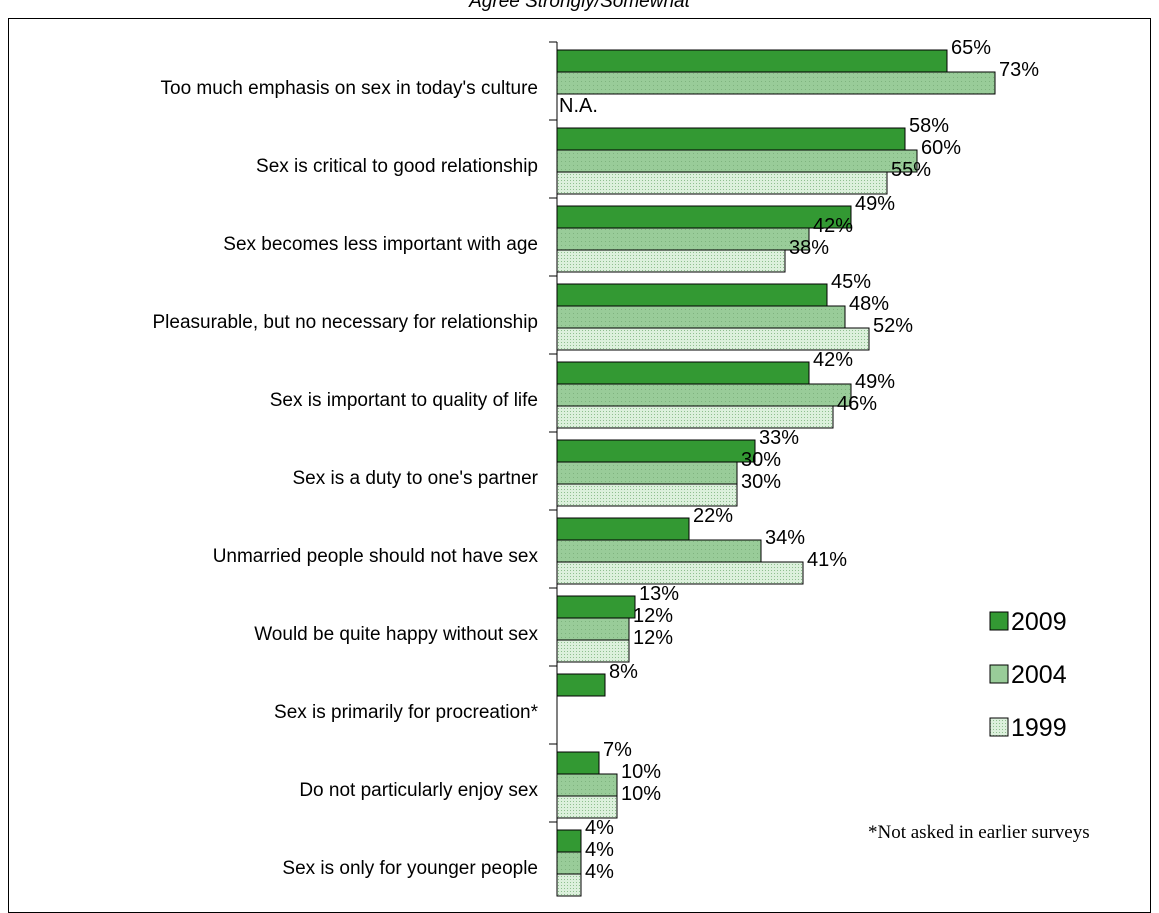 This screenshot has width=1159, height=913. What do you see at coordinates (857, 404) in the screenshot?
I see `data-label: 46%` at bounding box center [857, 404].